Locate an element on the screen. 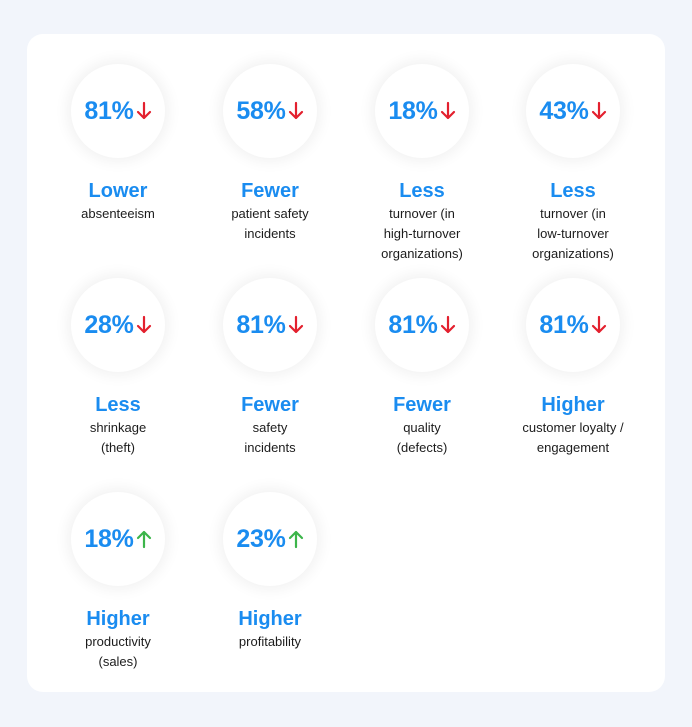 The image size is (692, 727). stat-value: 23% is located at coordinates (261, 538).